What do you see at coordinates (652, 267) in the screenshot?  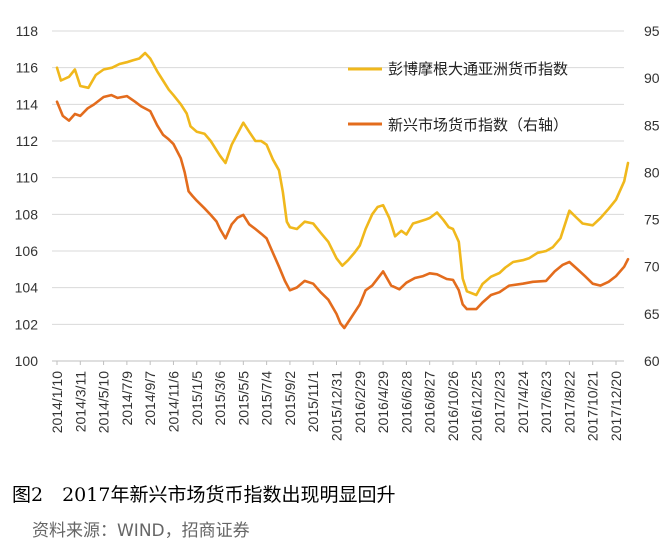 I see `y-right-tick-label: 70` at bounding box center [652, 267].